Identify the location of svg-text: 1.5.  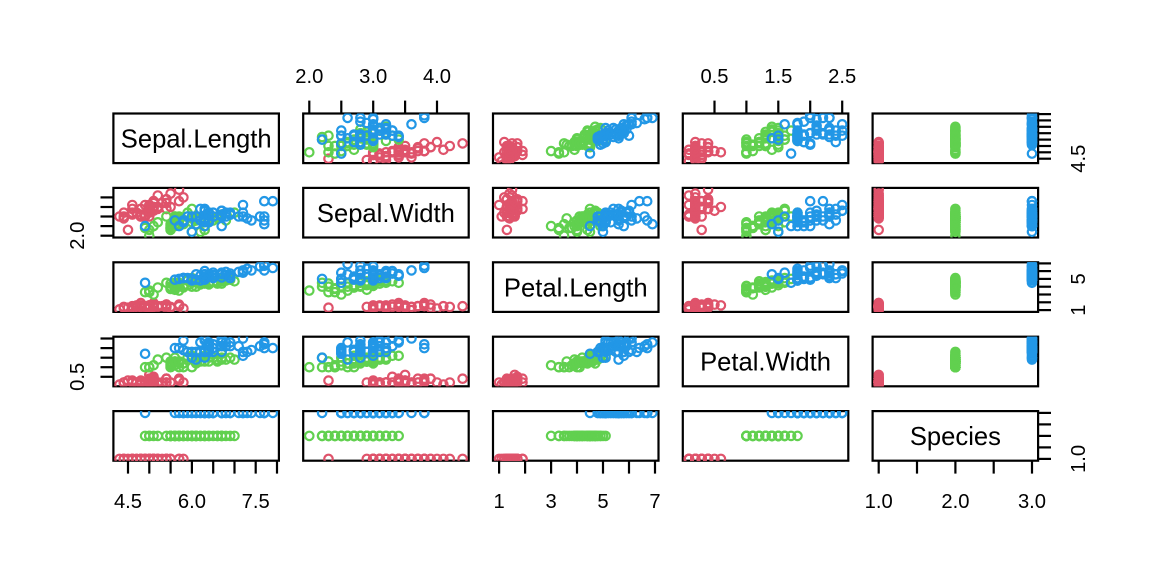
(778, 77).